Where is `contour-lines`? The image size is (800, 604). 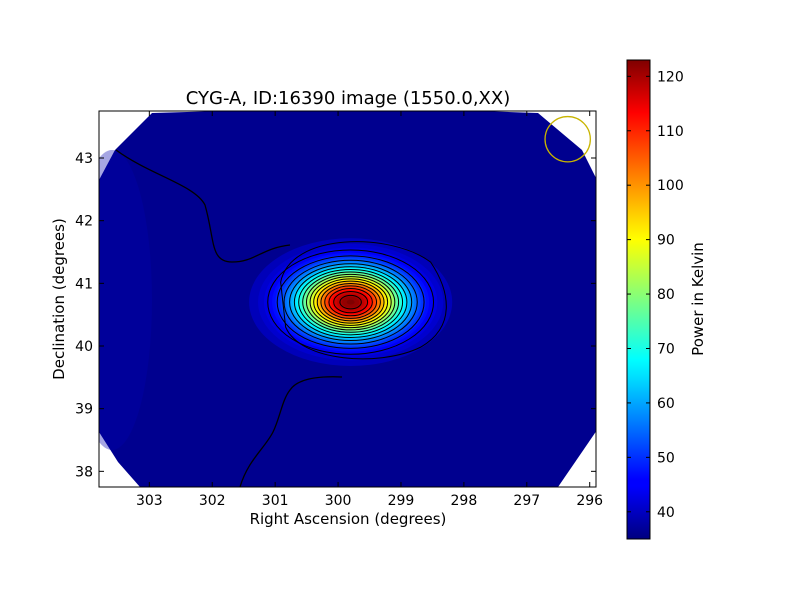
contour-lines is located at coordinates (357, 300).